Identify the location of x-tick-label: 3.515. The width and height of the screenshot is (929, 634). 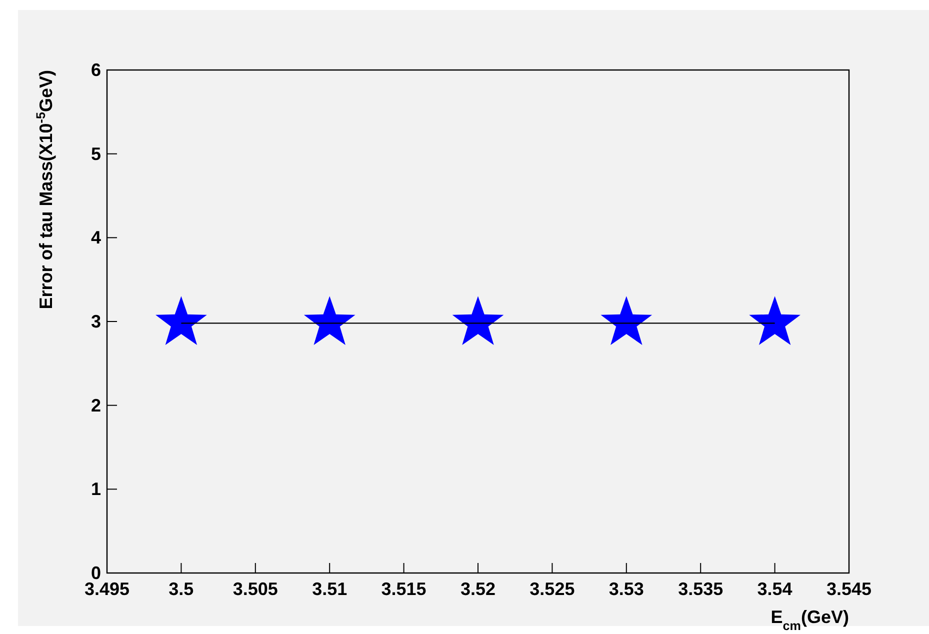
(403, 589).